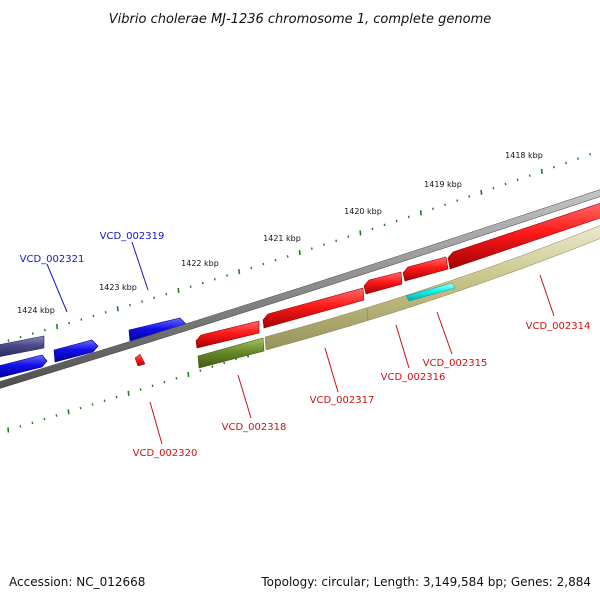 This screenshot has width=600, height=600. Describe the element at coordinates (425, 269) in the screenshot. I see `gene-VCD-002315-arrow` at that location.